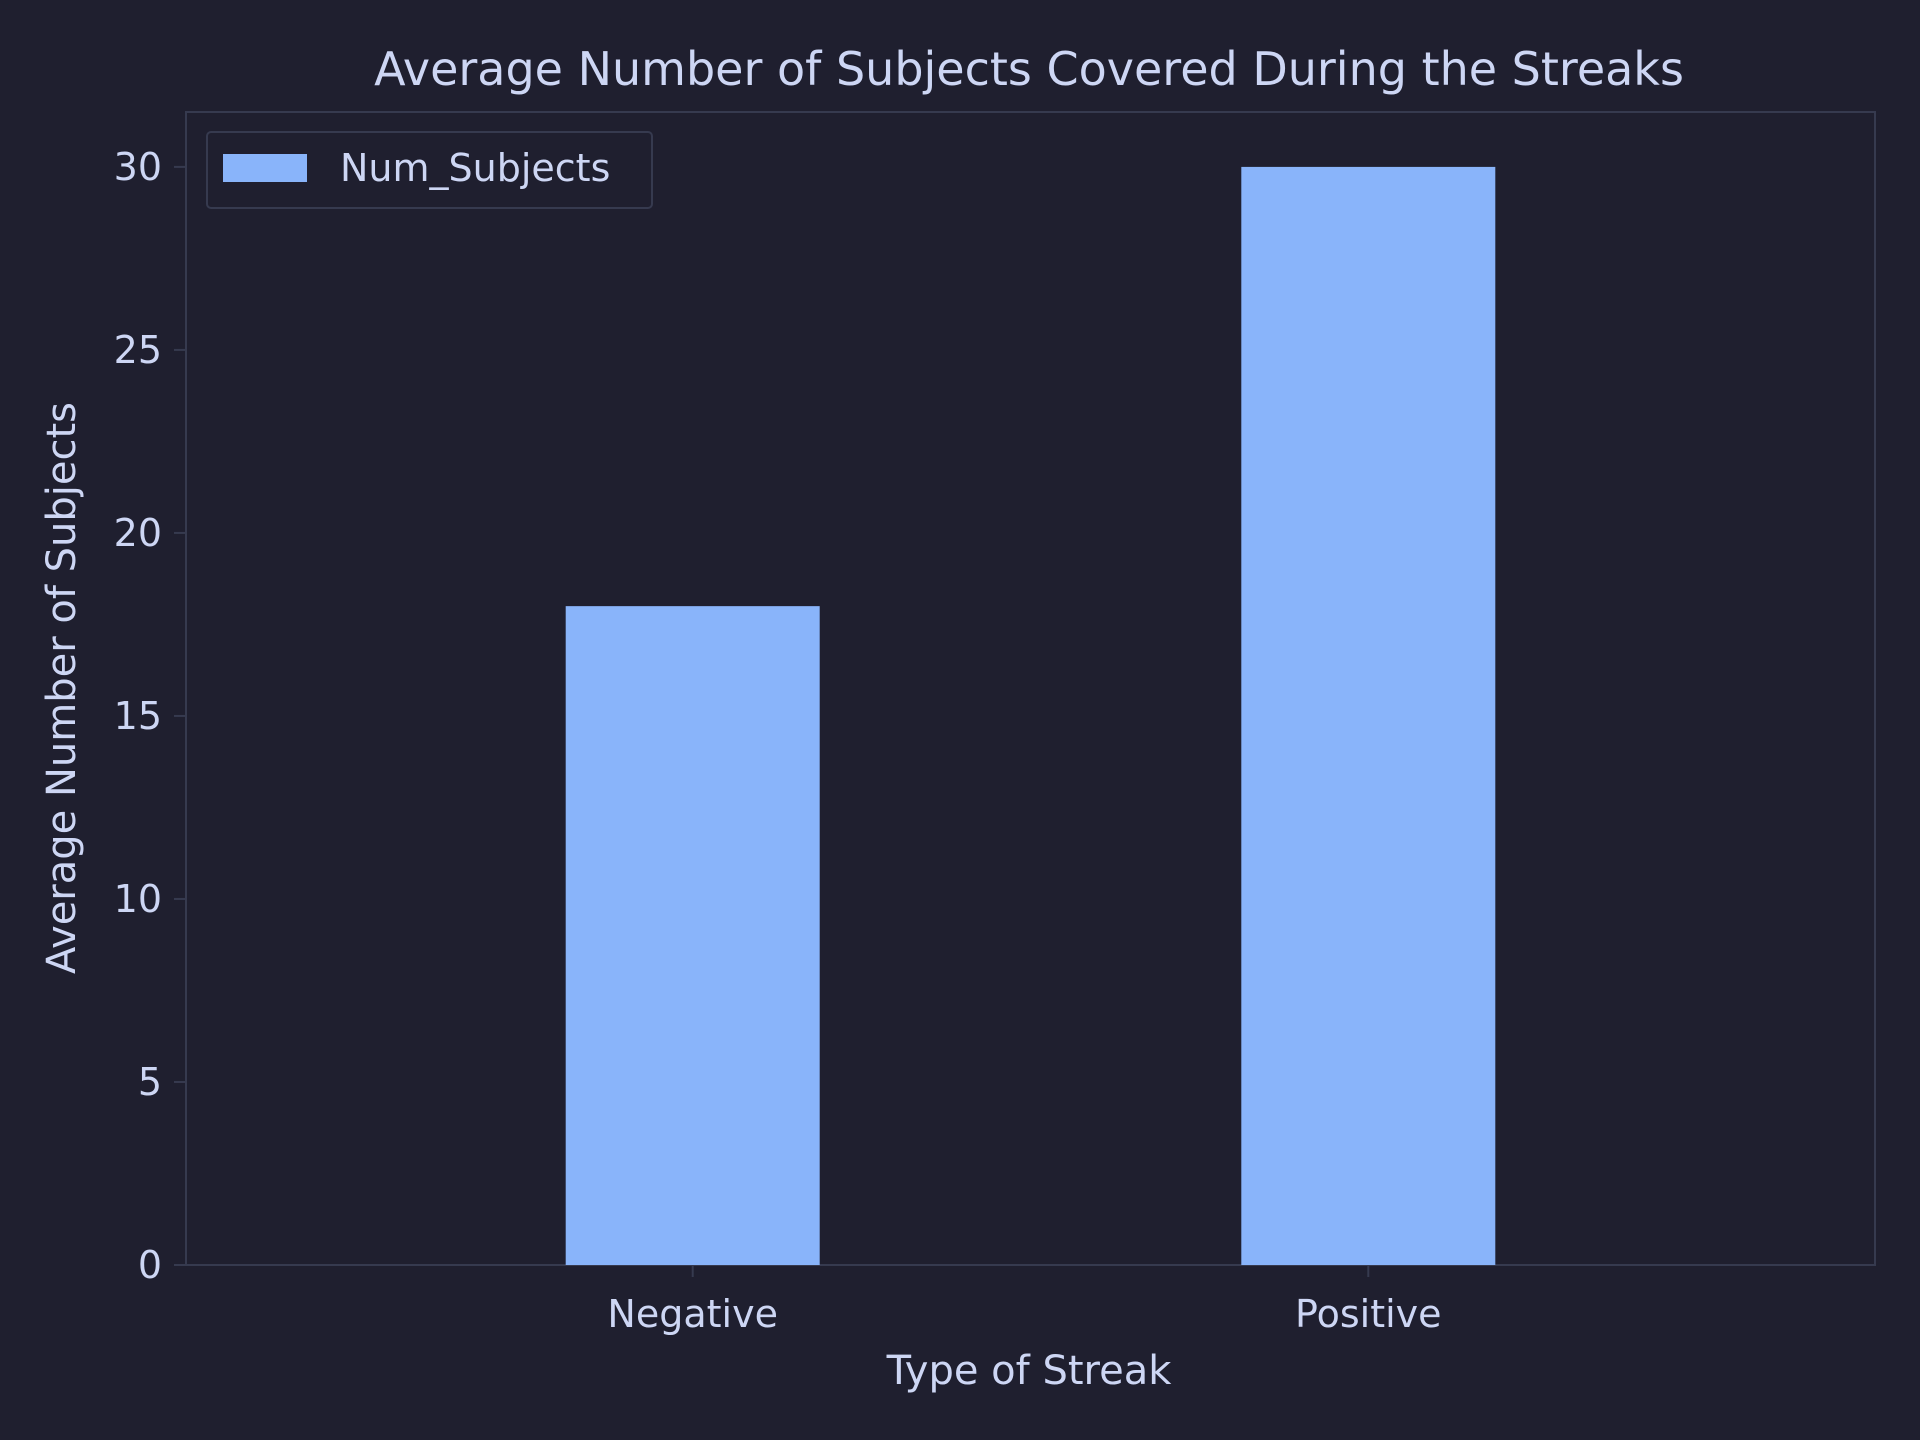  I want to click on y-tick-label: 5, so click(150, 1082).